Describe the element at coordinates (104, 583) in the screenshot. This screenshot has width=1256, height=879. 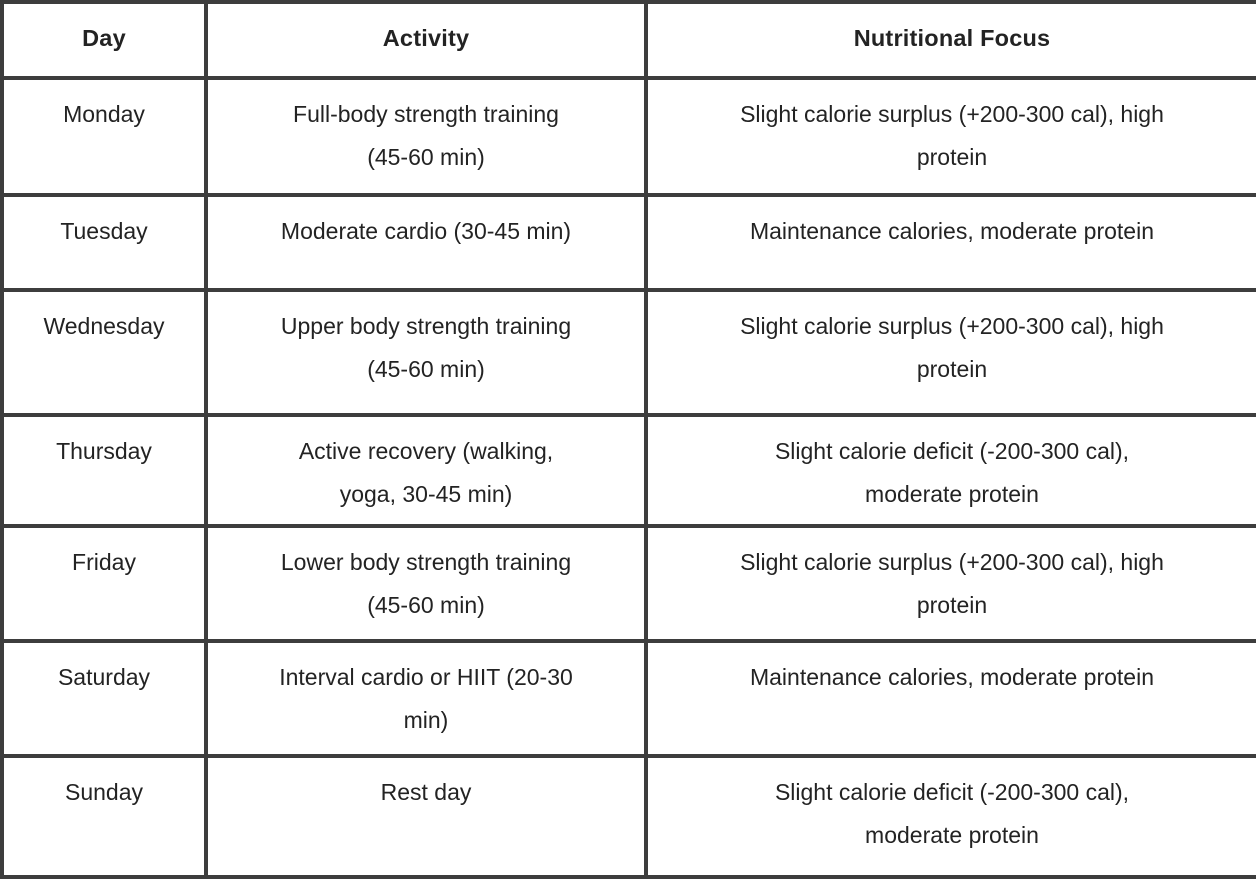
I see `day-cell: Friday` at that location.